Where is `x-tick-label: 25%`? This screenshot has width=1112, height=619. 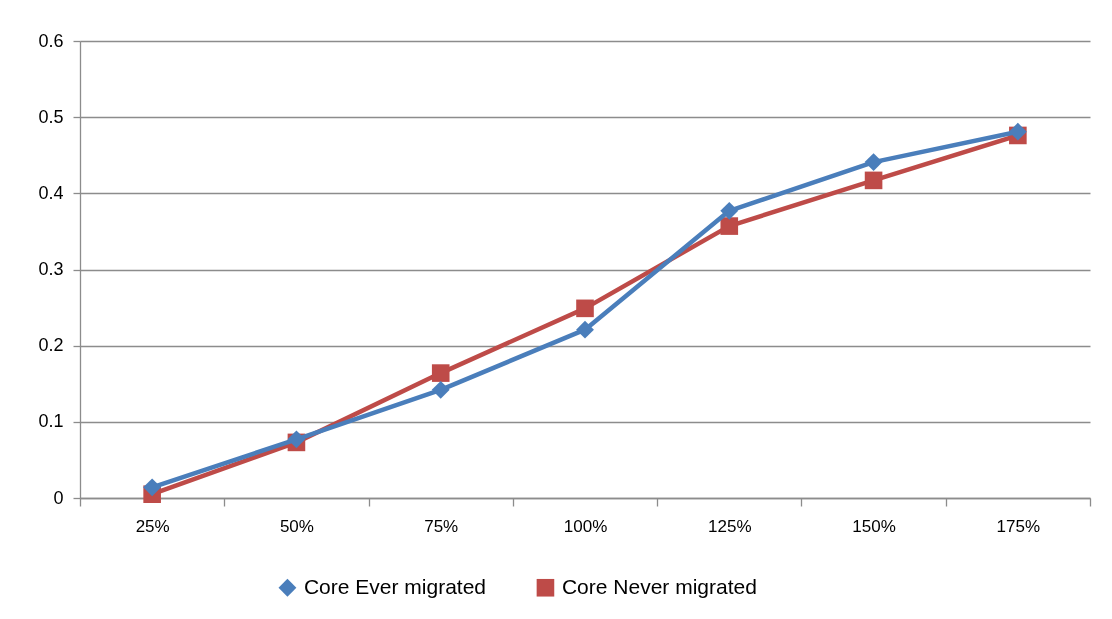
x-tick-label: 25% is located at coordinates (152, 526).